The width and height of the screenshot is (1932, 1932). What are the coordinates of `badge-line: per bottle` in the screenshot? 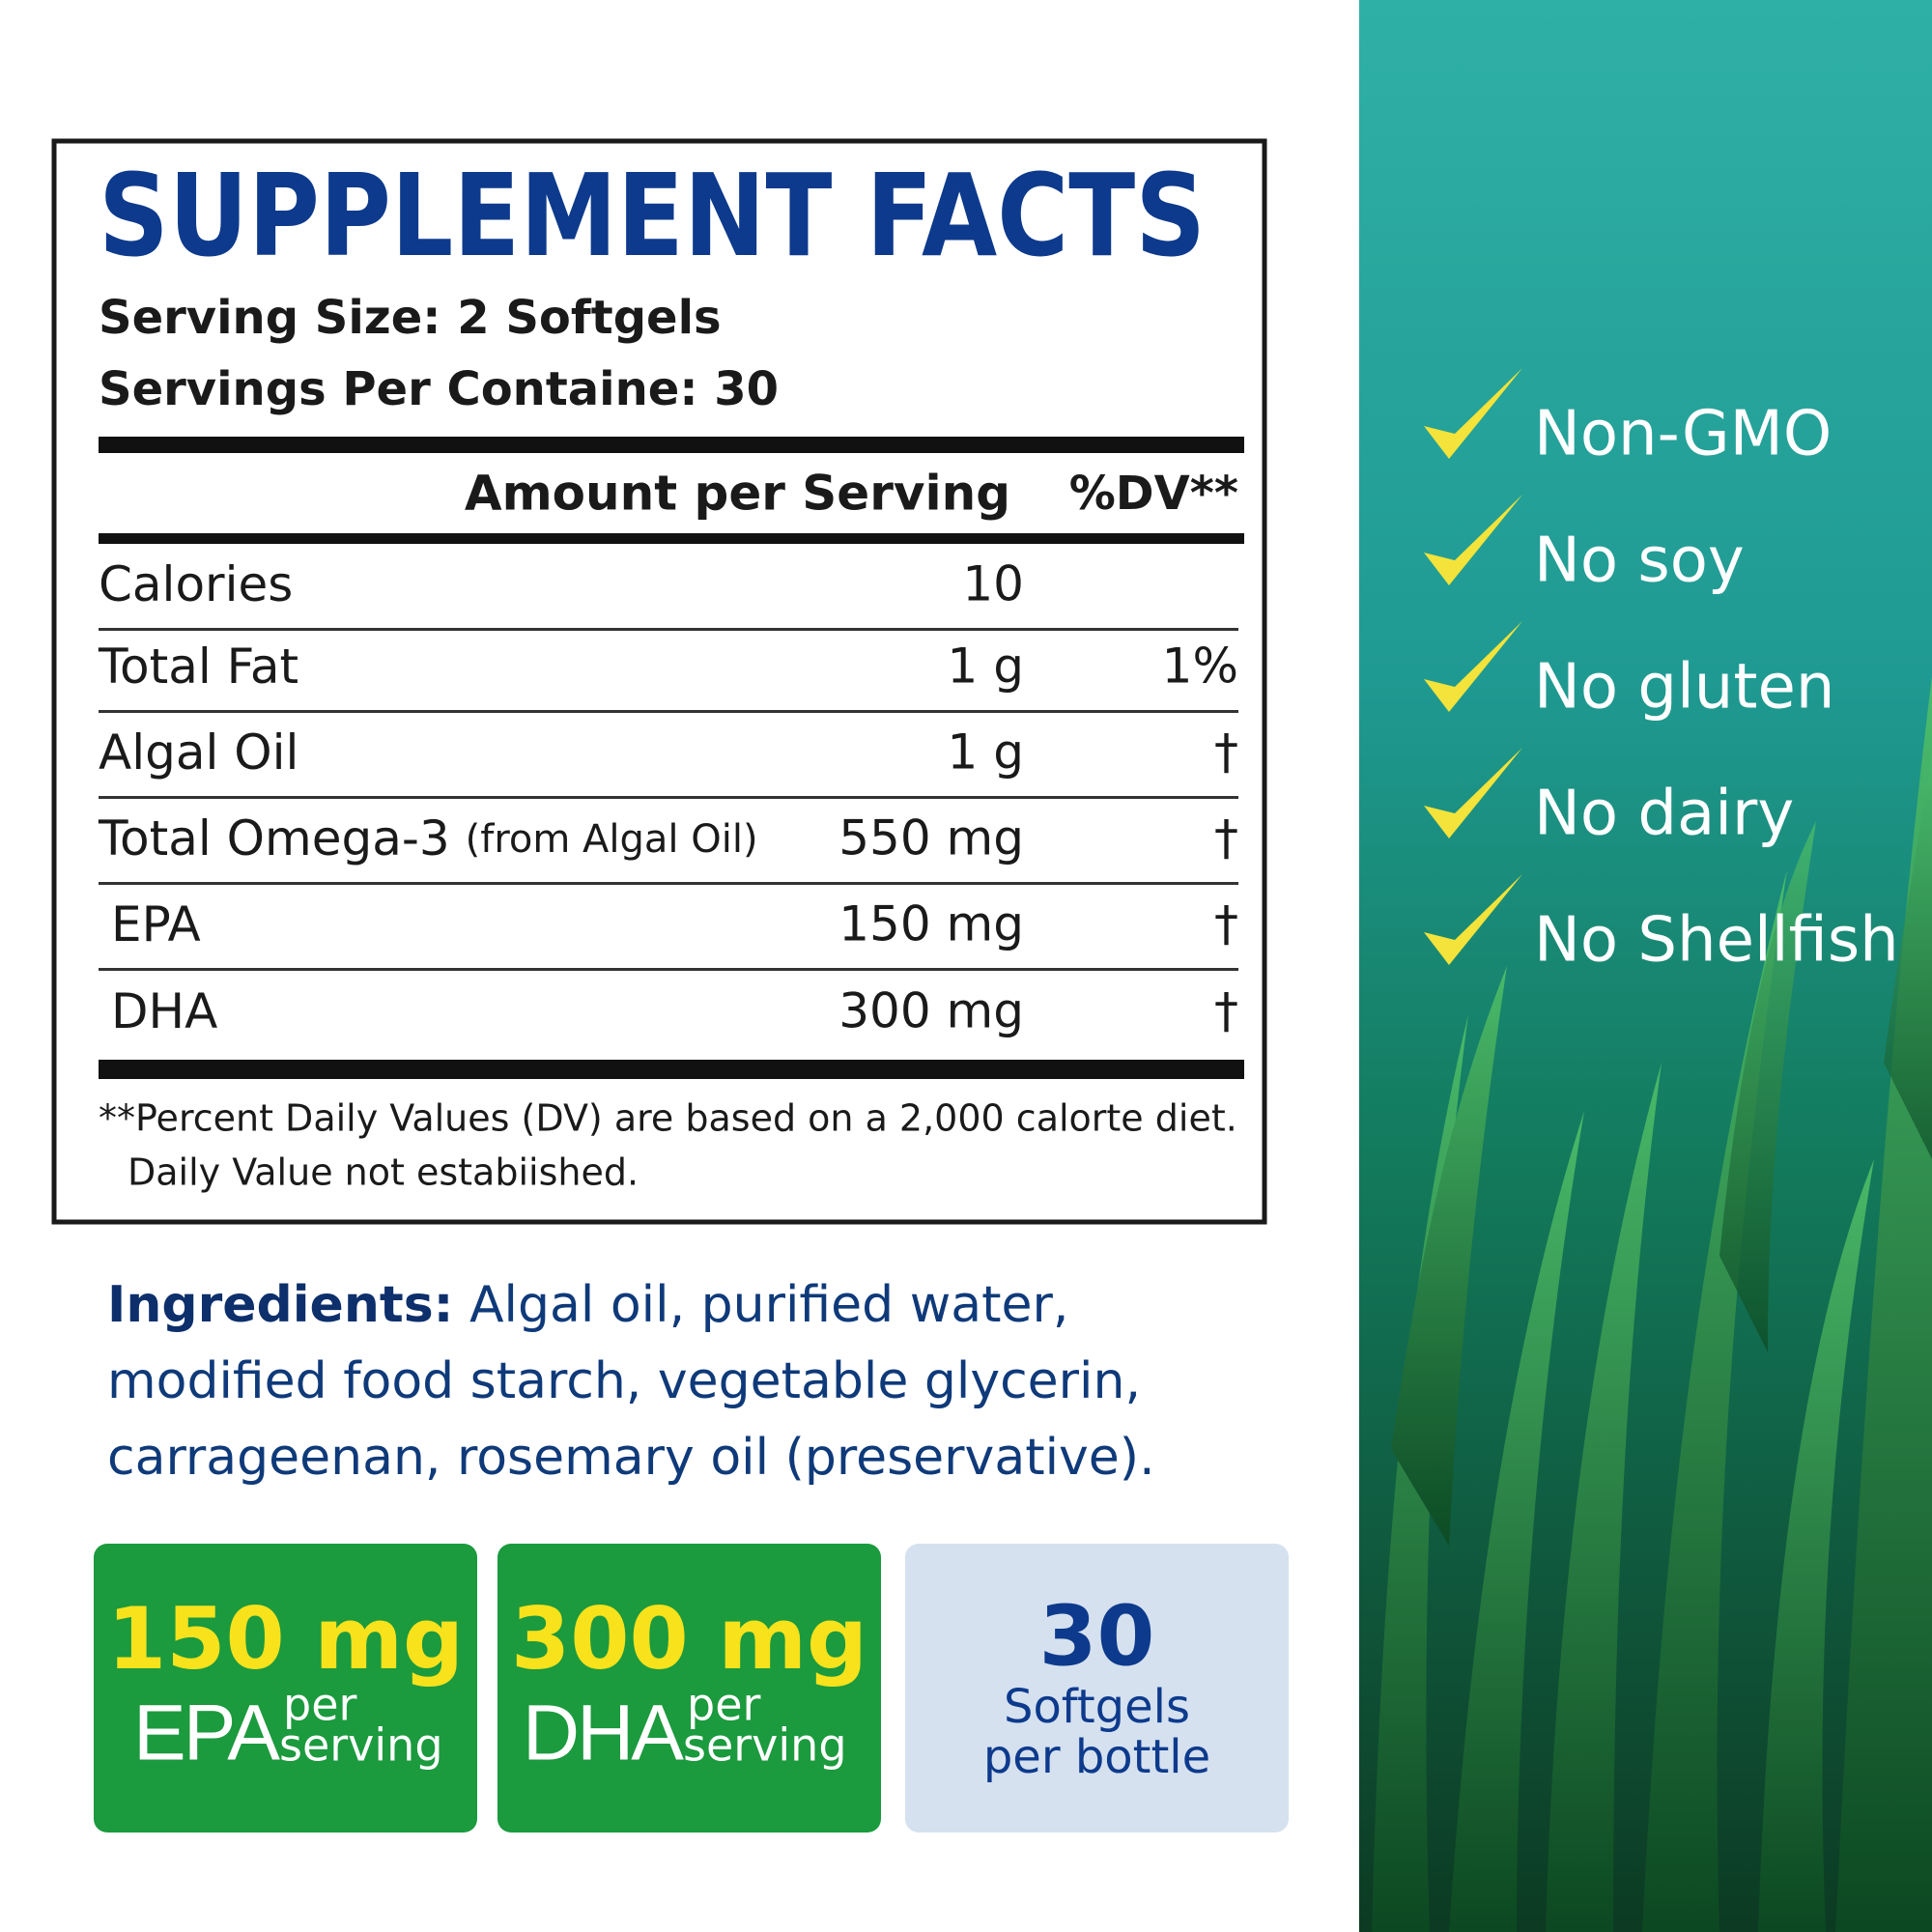 It's located at (1096, 1757).